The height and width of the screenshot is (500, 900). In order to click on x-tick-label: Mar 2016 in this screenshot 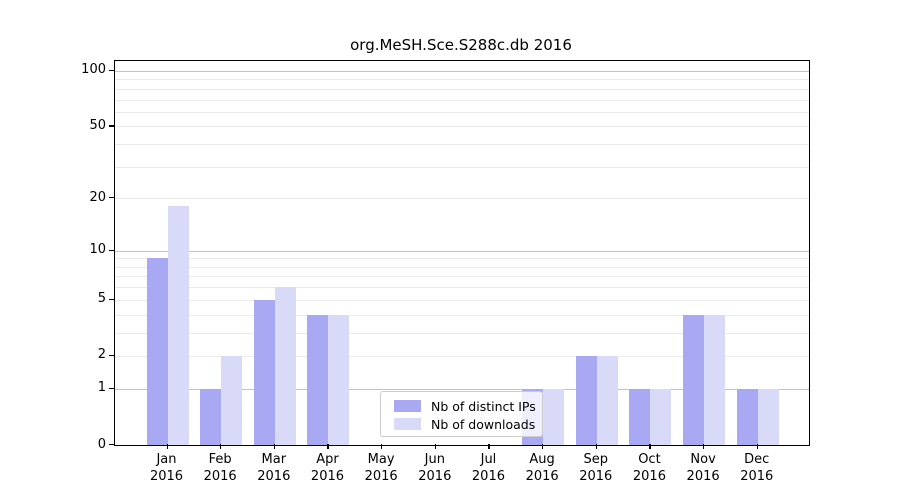, I will do `click(274, 468)`.